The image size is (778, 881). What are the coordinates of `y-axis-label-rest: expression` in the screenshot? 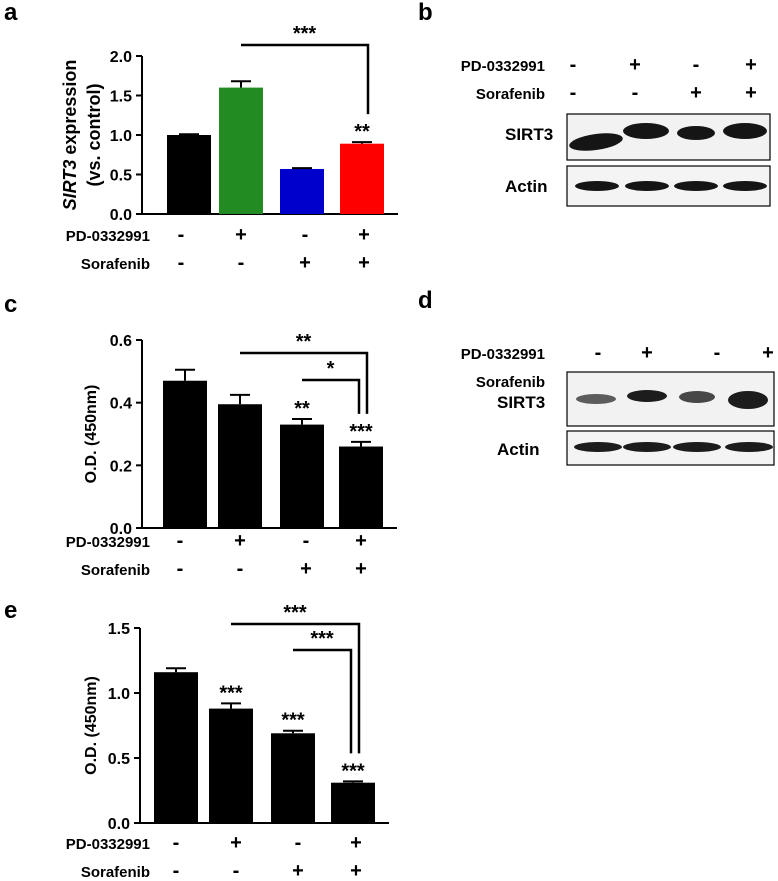 It's located at (70, 110).